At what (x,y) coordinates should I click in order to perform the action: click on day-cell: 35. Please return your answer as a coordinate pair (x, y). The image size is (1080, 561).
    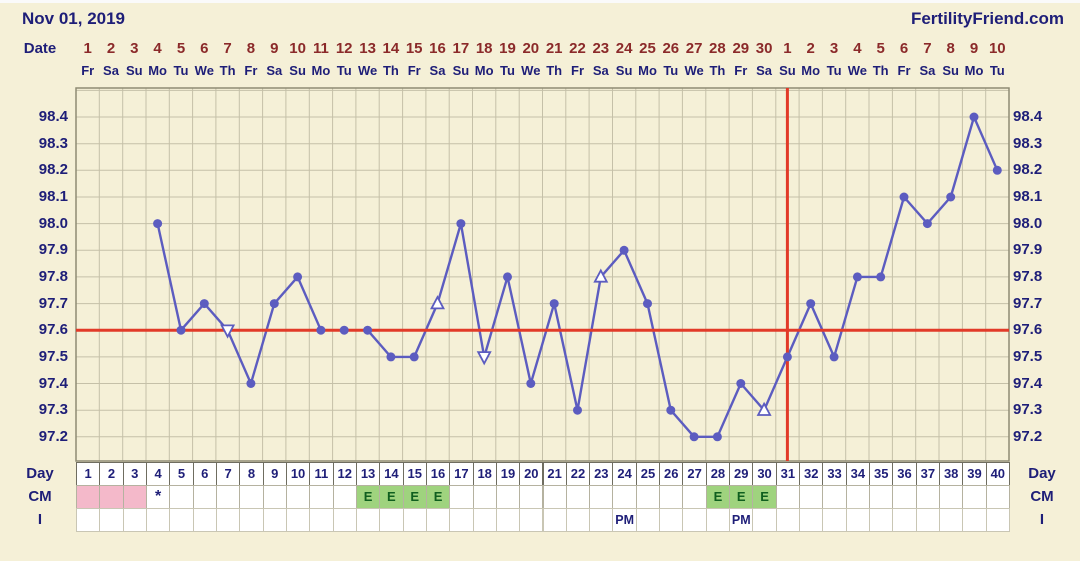
    Looking at the image, I should click on (881, 474).